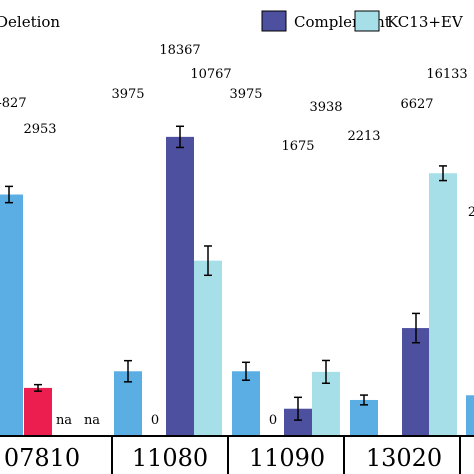 This screenshot has height=474, width=474. I want to click on value-label-0-3: 2213, so click(363, 136).